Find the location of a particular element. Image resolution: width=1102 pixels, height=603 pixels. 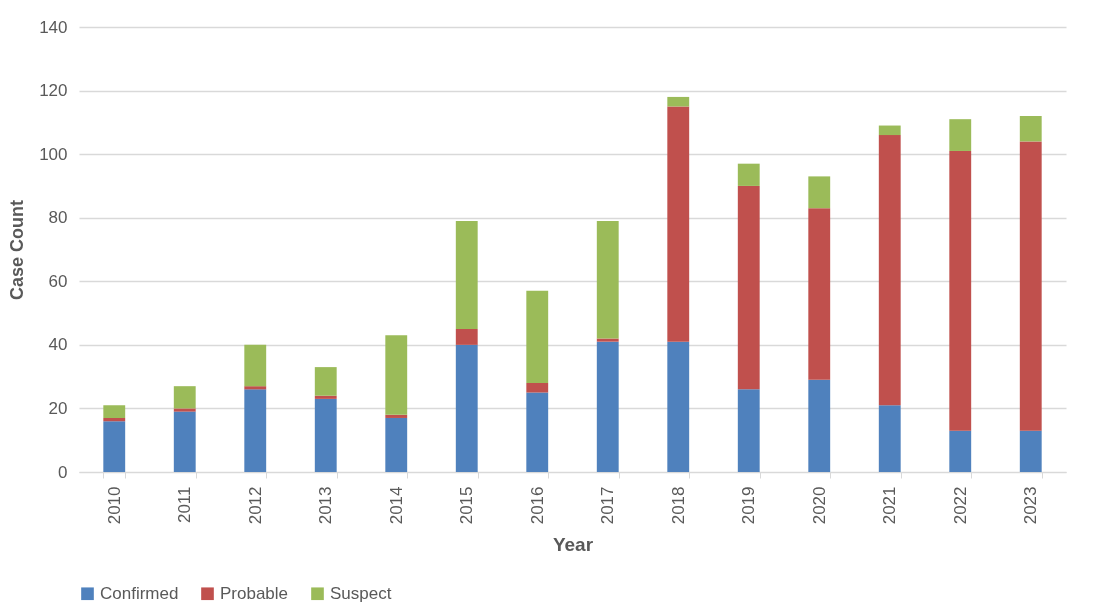

y-tick-label: 80 is located at coordinates (58, 218).